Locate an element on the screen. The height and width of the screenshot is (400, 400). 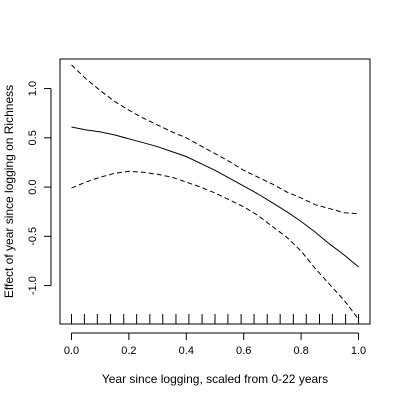
y-axis-title: Effect of year since logging on Richness is located at coordinates (9, 191).